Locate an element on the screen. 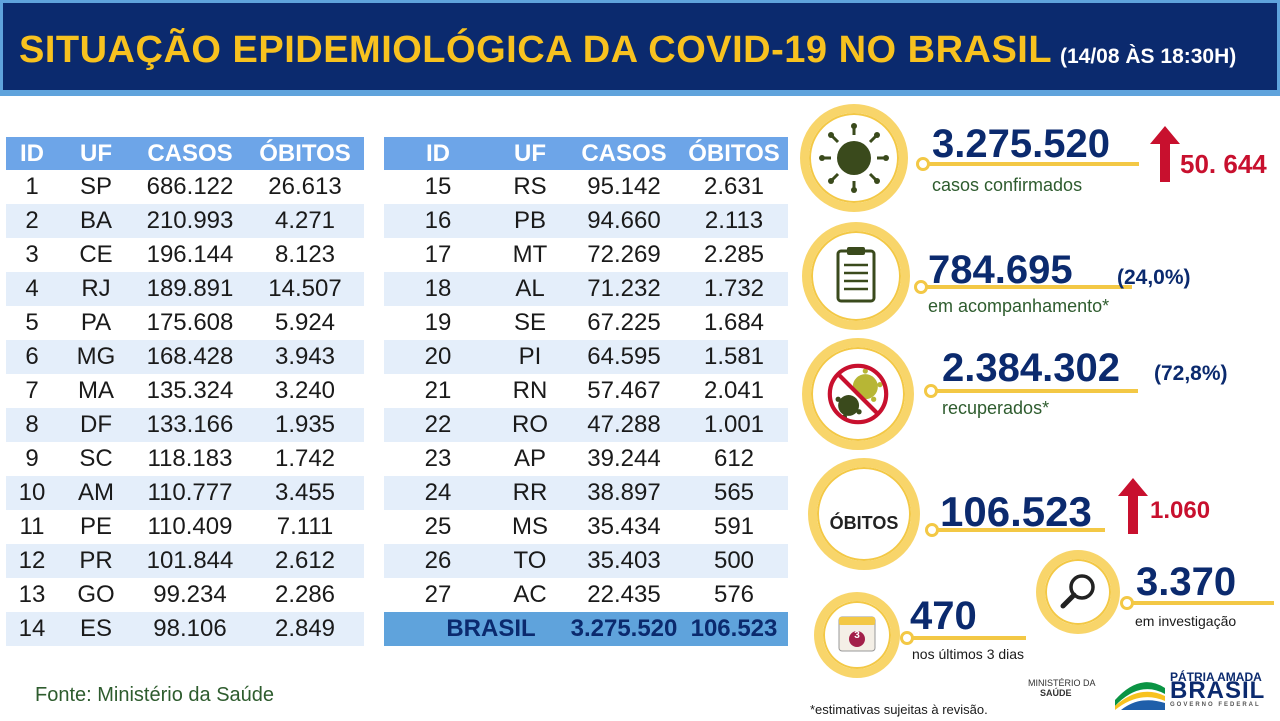 The width and height of the screenshot is (1280, 721). deaths-circle-label: ÓBITOS is located at coordinates (864, 523).